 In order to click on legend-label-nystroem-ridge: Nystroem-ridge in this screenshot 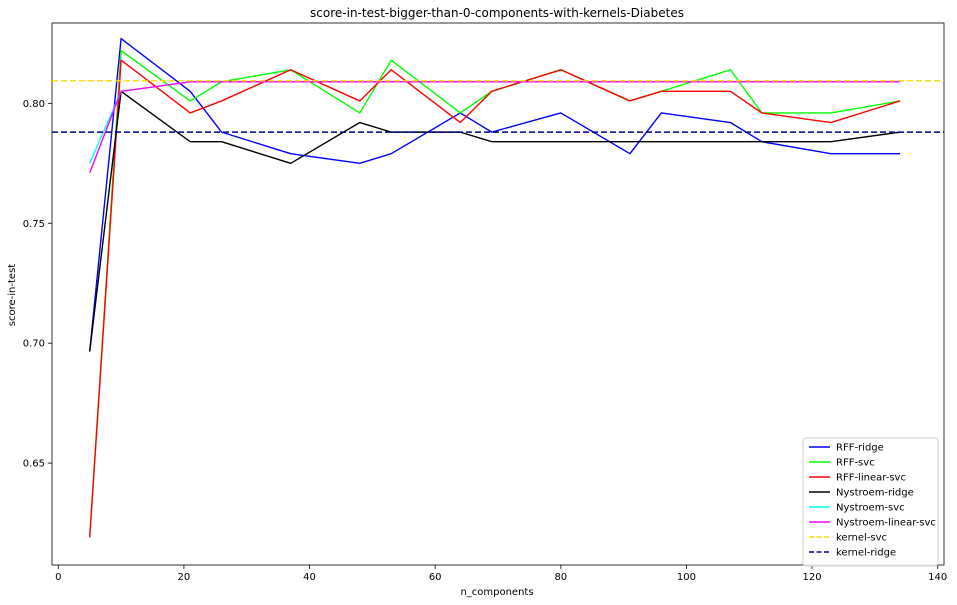, I will do `click(875, 493)`.